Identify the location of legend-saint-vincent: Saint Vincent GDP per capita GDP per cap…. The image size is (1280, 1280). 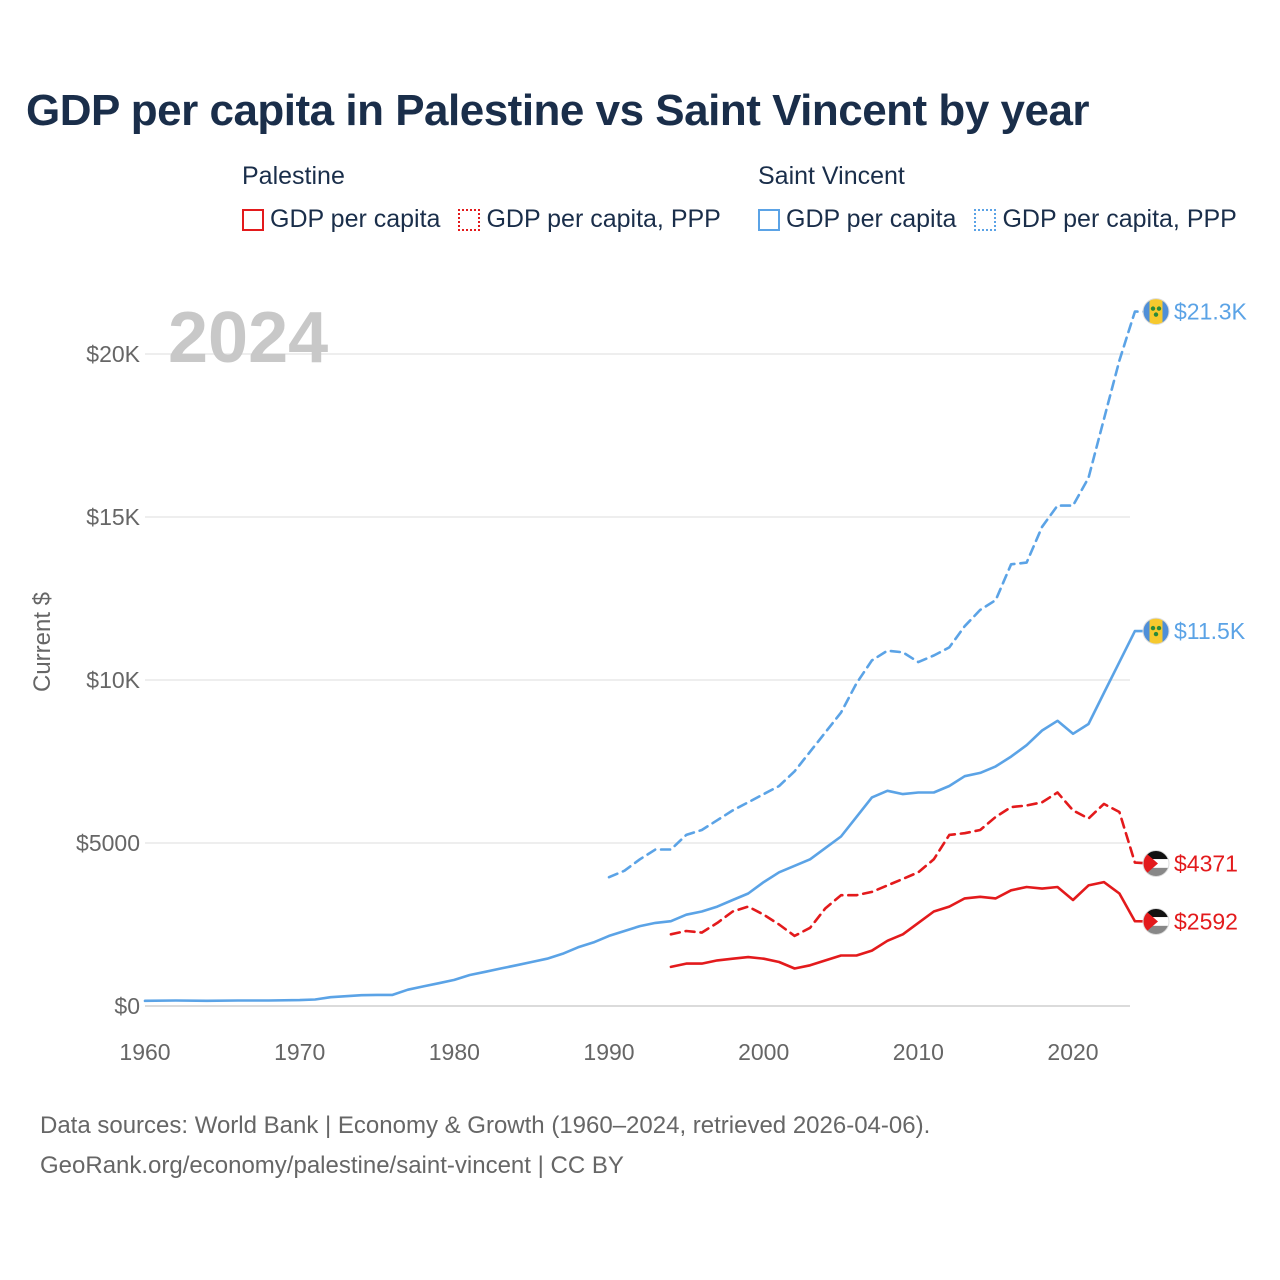
(997, 198).